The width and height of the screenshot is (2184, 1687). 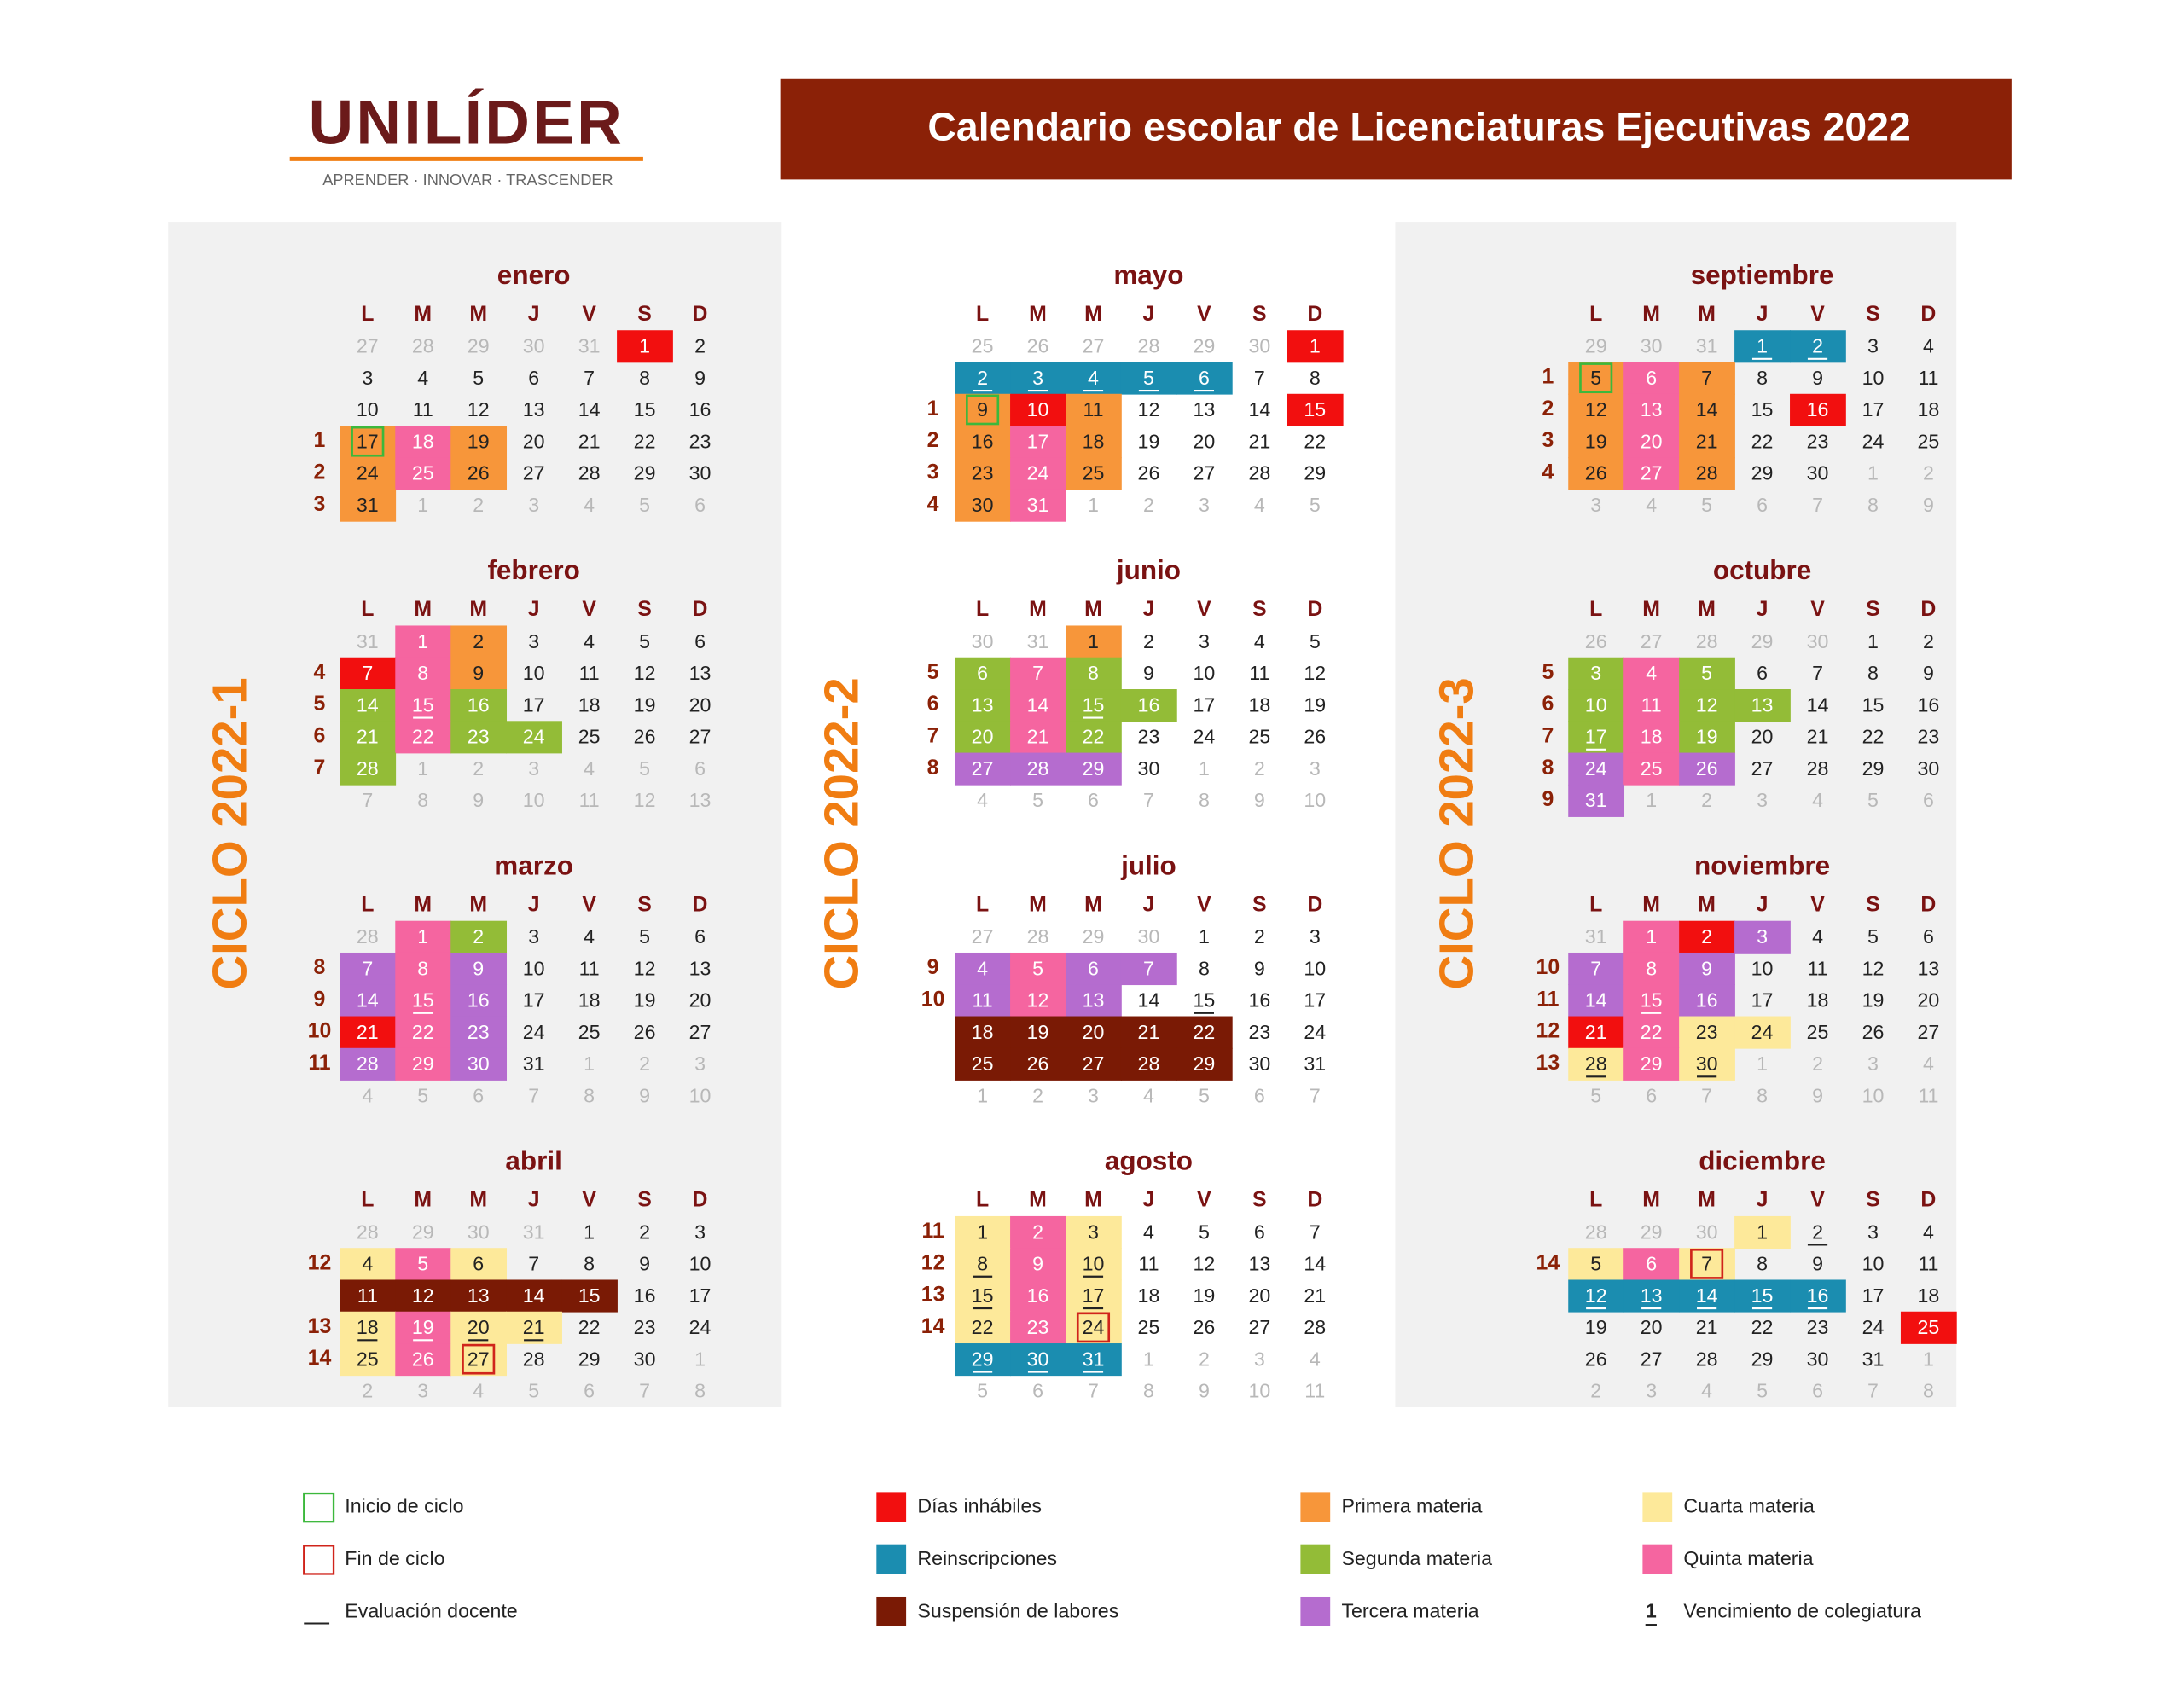 I want to click on day-number: 20, so click(x=1762, y=737).